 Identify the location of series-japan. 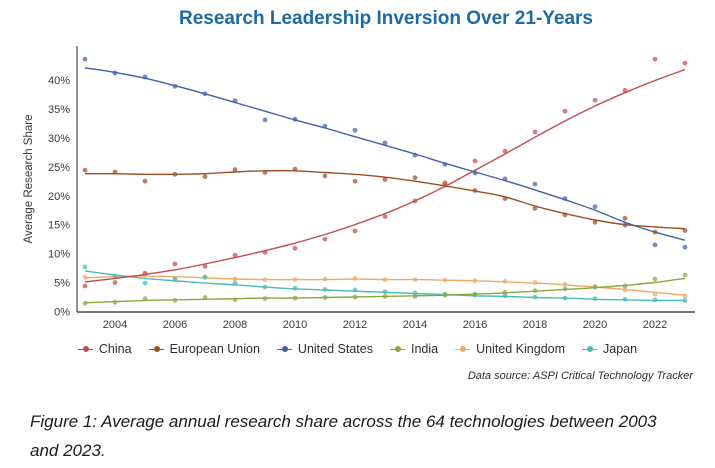
(385, 283).